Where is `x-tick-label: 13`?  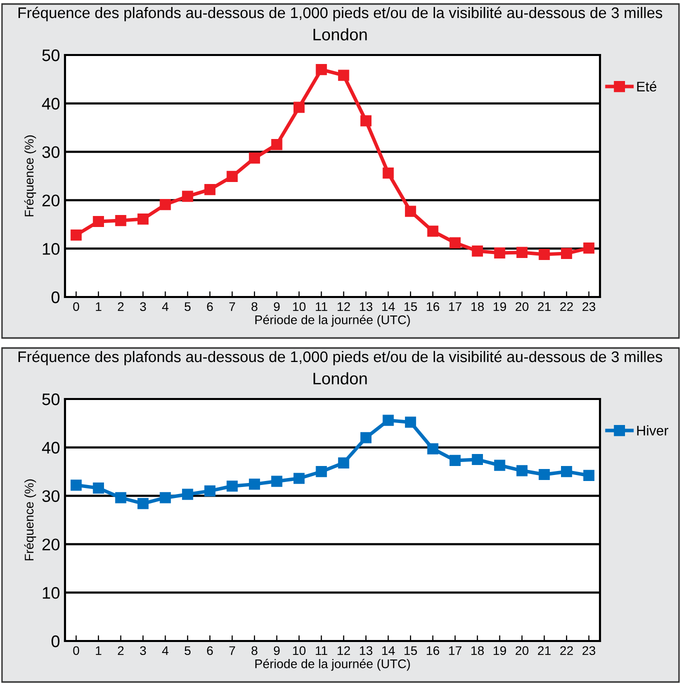 x-tick-label: 13 is located at coordinates (366, 651).